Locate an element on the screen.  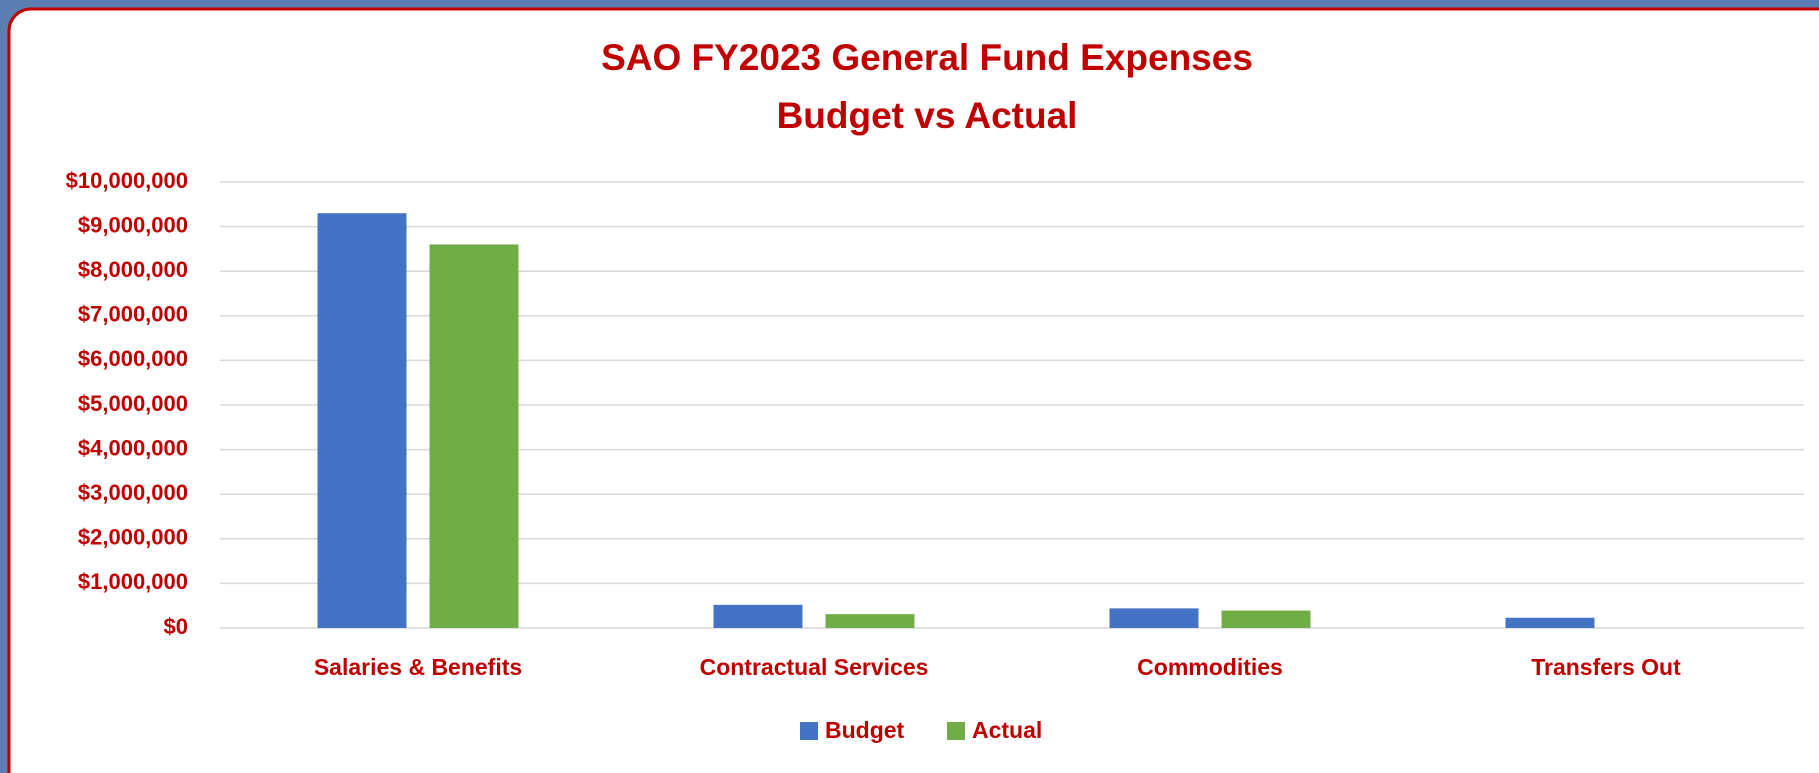
chart-subtitle: Budget vs Actual is located at coordinates (927, 115).